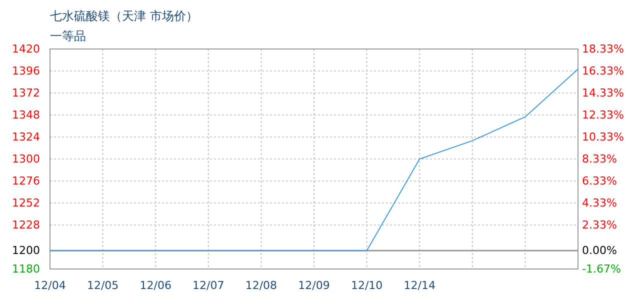  Describe the element at coordinates (50, 285) in the screenshot. I see `x-tick-label: 12/04` at that location.